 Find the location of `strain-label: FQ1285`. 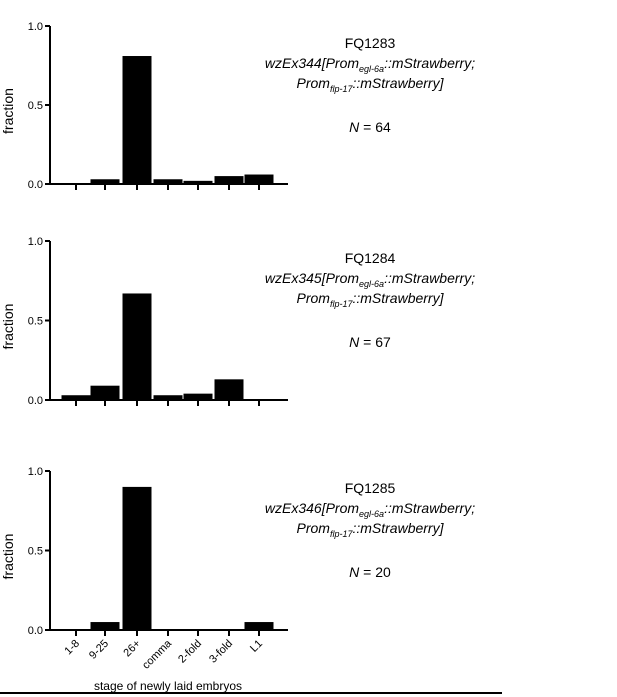

strain-label: FQ1285 is located at coordinates (370, 488).